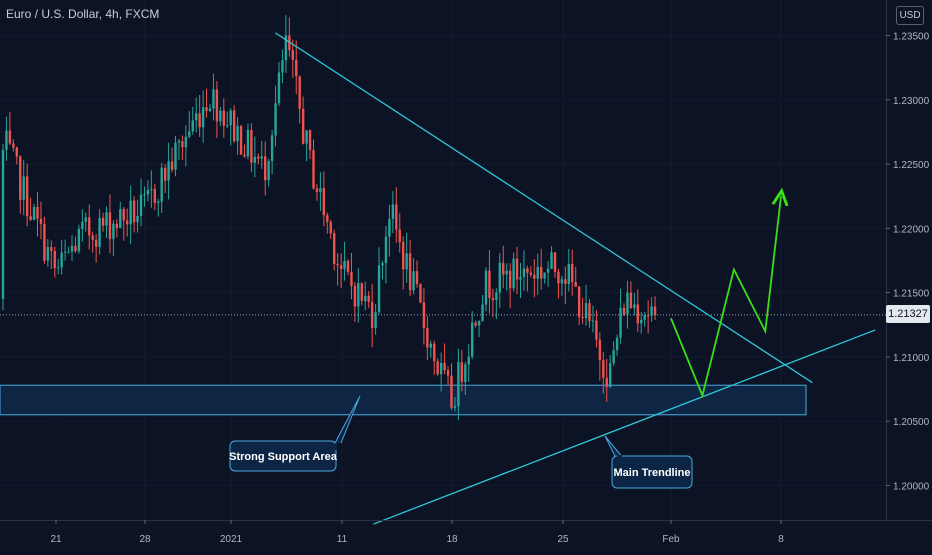 The height and width of the screenshot is (555, 932). Describe the element at coordinates (231, 539) in the screenshot. I see `x-tick-label: 2021` at that location.